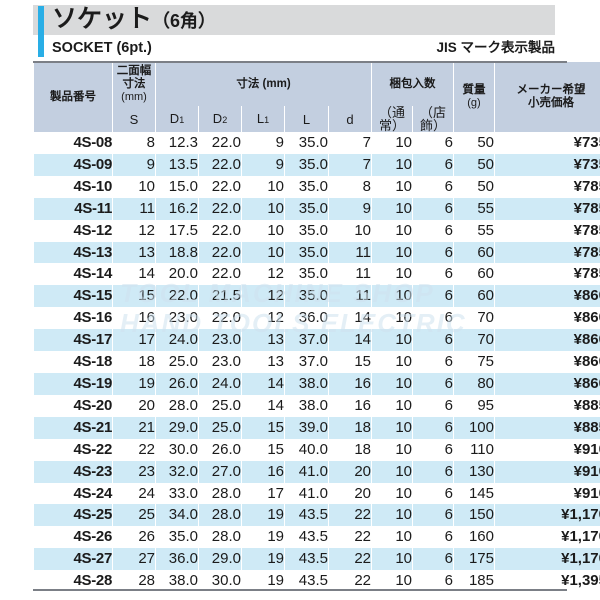  Describe the element at coordinates (306, 405) in the screenshot. I see `cell-l: 38.0` at that location.